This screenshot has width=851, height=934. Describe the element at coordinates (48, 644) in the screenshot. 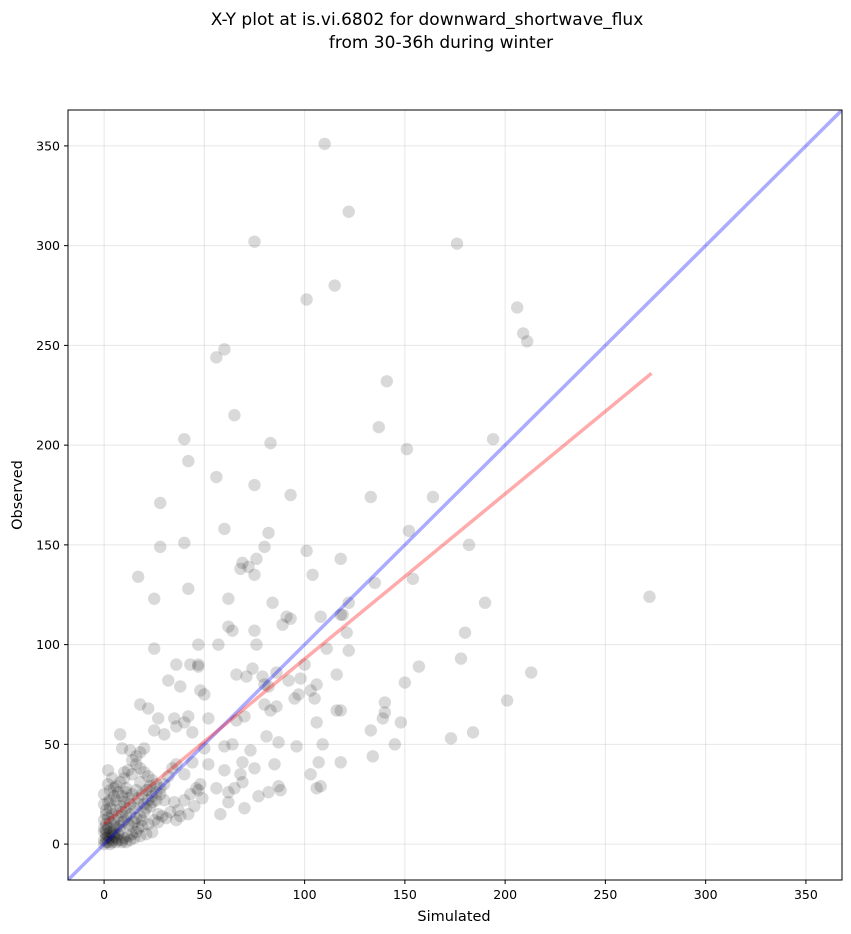

I see `y-tick-label: 100` at that location.